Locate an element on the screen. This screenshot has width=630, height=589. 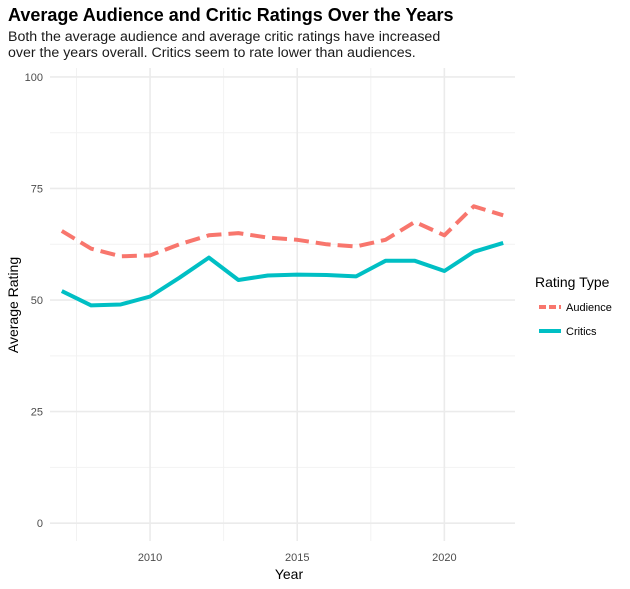
x-tick-label: 2015 is located at coordinates (297, 558).